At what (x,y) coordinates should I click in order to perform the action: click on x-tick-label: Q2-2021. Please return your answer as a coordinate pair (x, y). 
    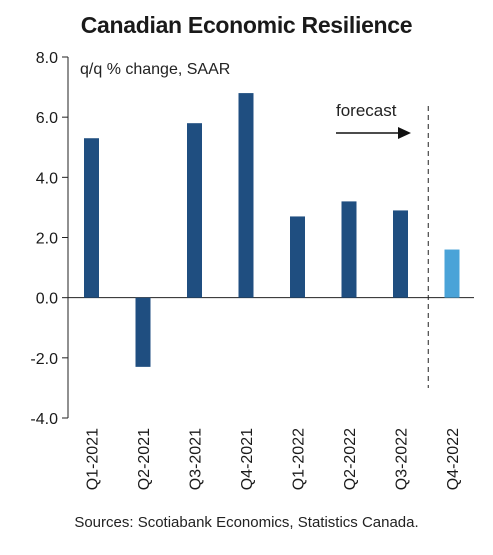
    Looking at the image, I should click on (144, 459).